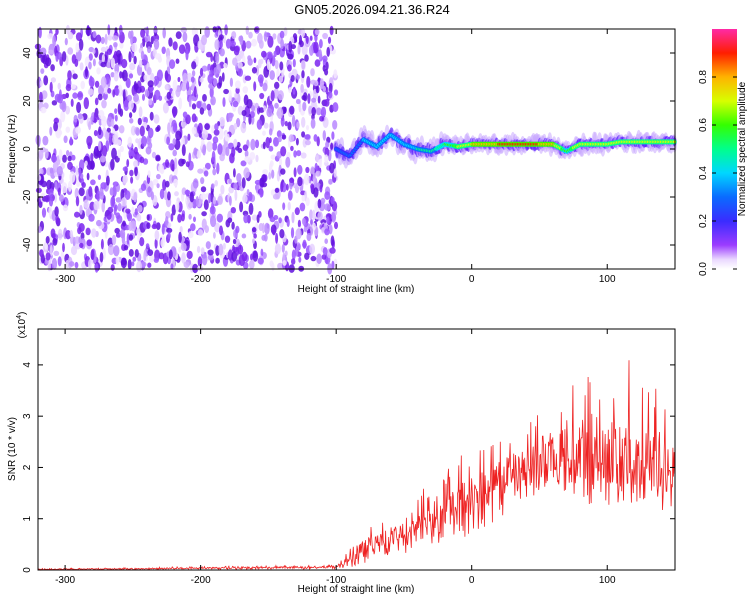  Describe the element at coordinates (472, 279) in the screenshot. I see `x-tick-label: 0` at that location.